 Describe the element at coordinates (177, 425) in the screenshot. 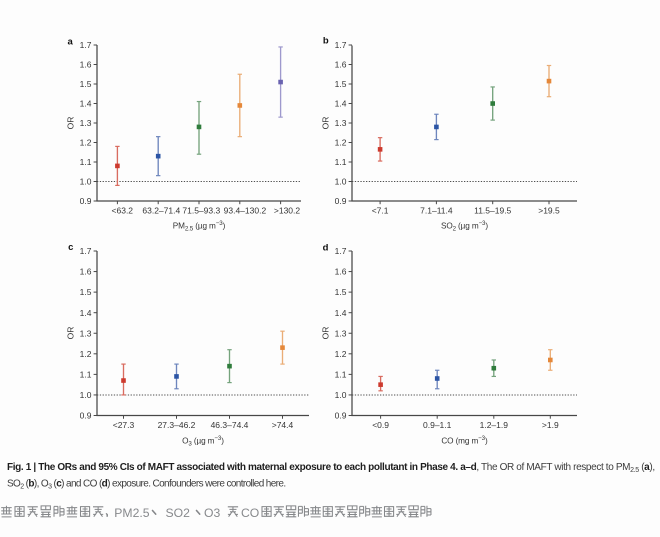

I see `svg-text: 27.3–46.2` at that location.